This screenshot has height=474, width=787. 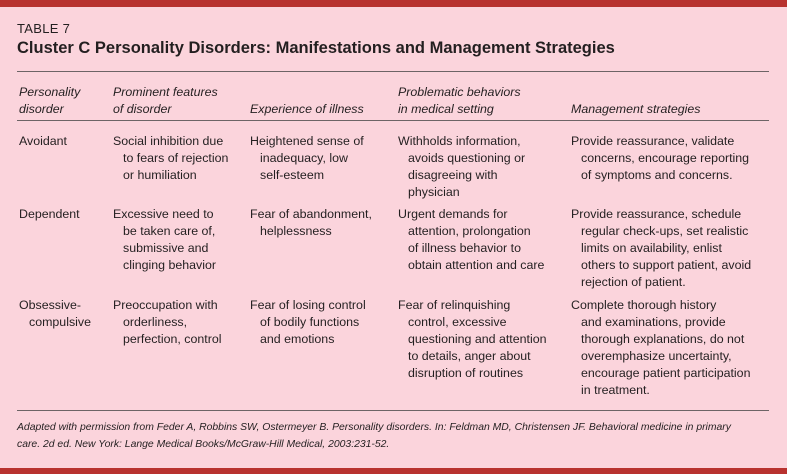 What do you see at coordinates (467, 158) in the screenshot?
I see `cell-line: avoids questioning or` at bounding box center [467, 158].